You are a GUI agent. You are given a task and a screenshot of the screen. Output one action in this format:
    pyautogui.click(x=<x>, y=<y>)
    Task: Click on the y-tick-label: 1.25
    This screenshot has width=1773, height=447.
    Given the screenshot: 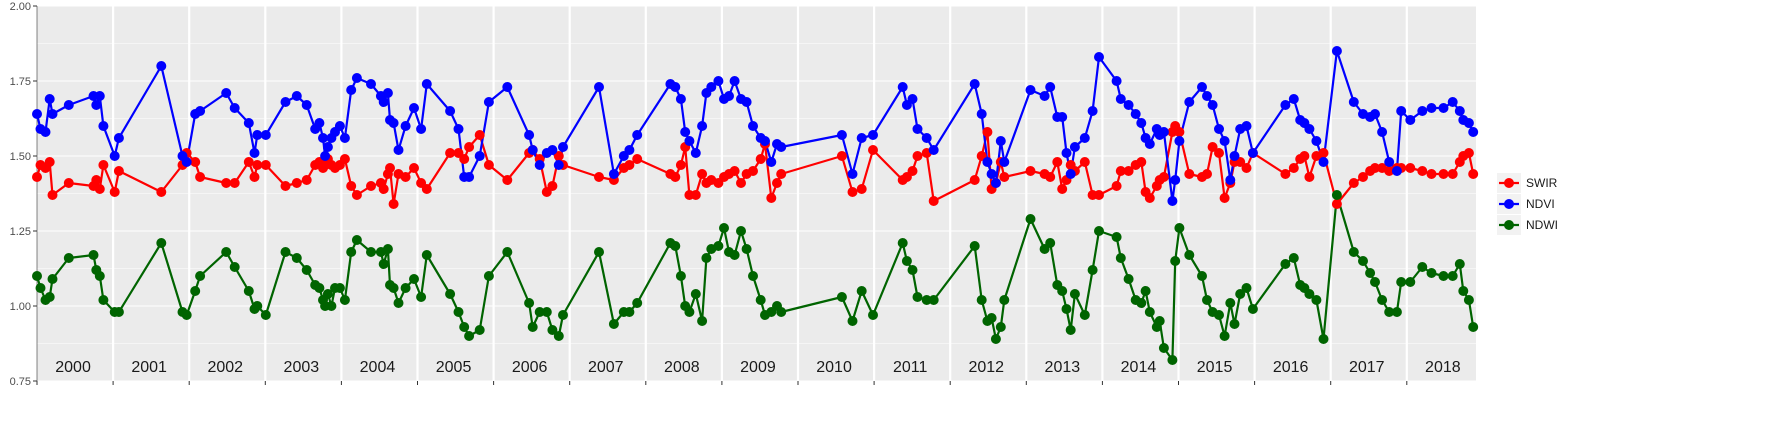 What is the action you would take?
    pyautogui.click(x=20, y=232)
    